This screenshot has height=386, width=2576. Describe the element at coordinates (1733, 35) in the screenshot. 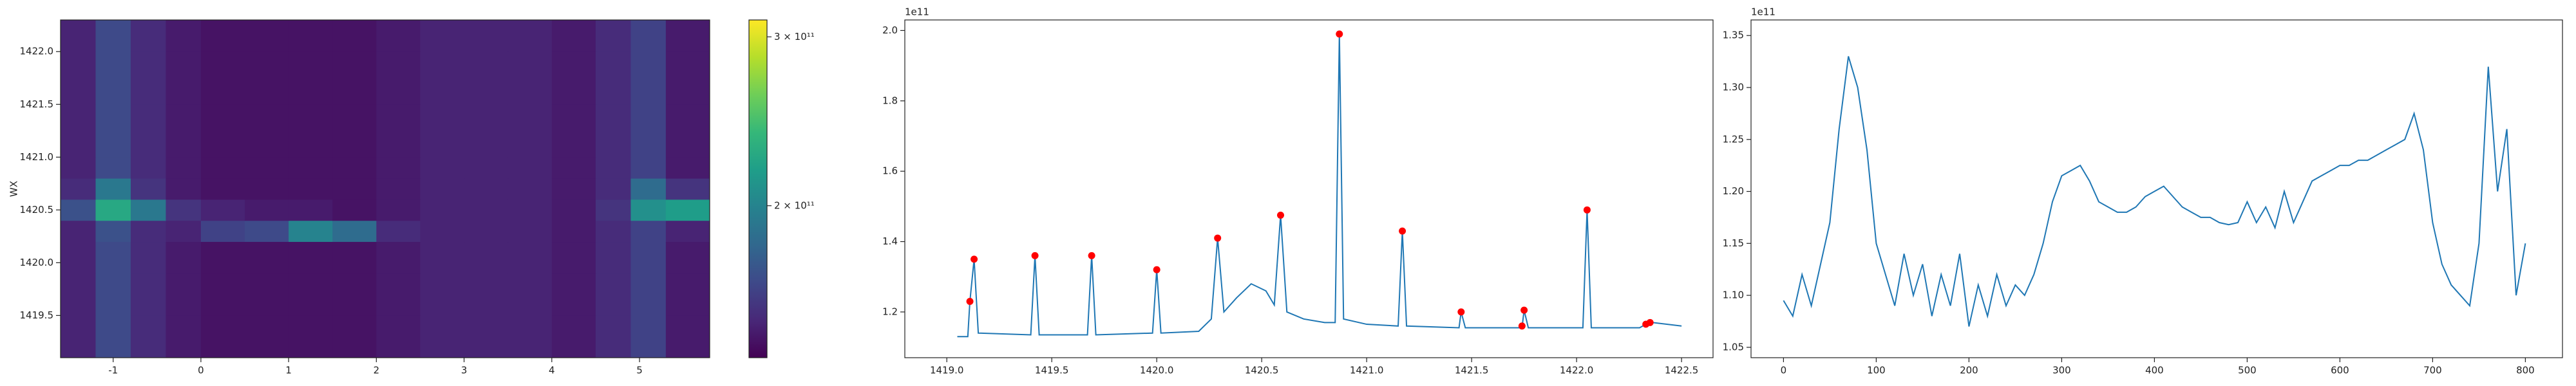

I see `y-tick-label: 1.35` at that location.